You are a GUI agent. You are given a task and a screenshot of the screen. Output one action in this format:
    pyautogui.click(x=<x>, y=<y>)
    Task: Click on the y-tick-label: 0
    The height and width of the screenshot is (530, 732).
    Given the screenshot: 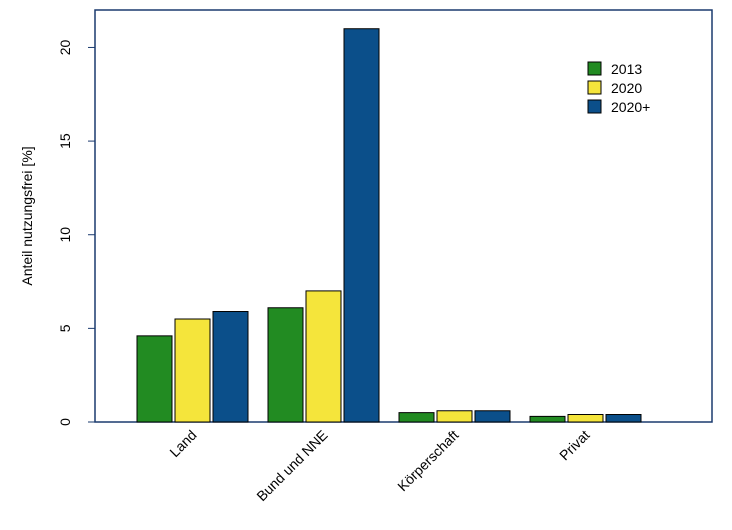 What is the action you would take?
    pyautogui.click(x=65, y=422)
    